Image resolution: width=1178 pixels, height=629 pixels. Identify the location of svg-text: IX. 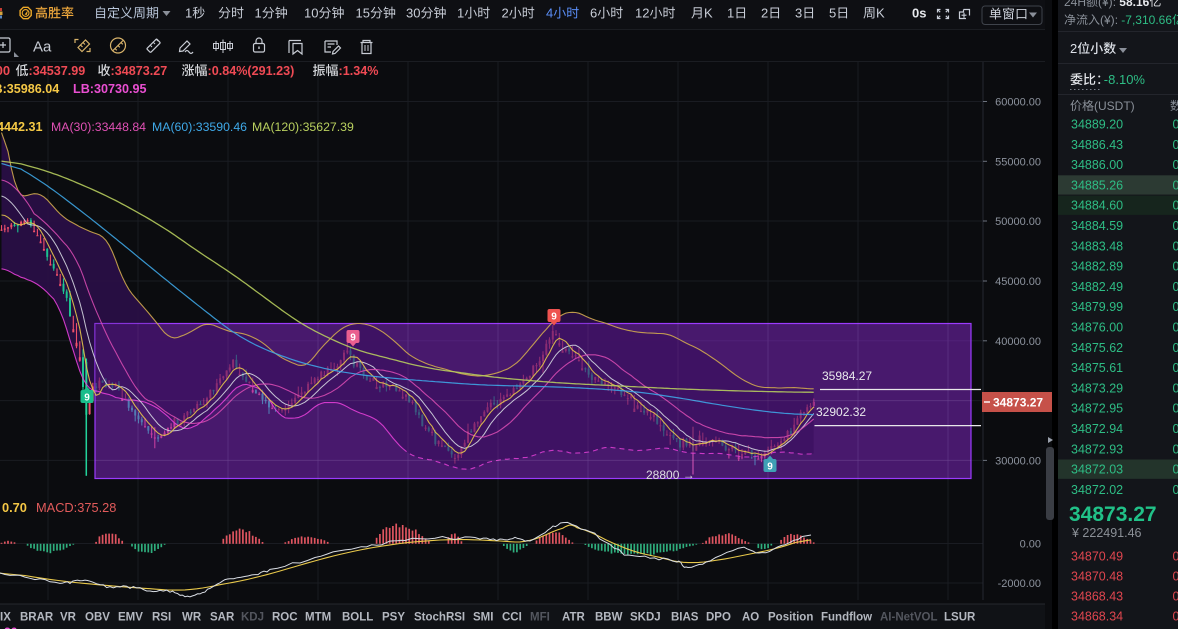
(5, 618).